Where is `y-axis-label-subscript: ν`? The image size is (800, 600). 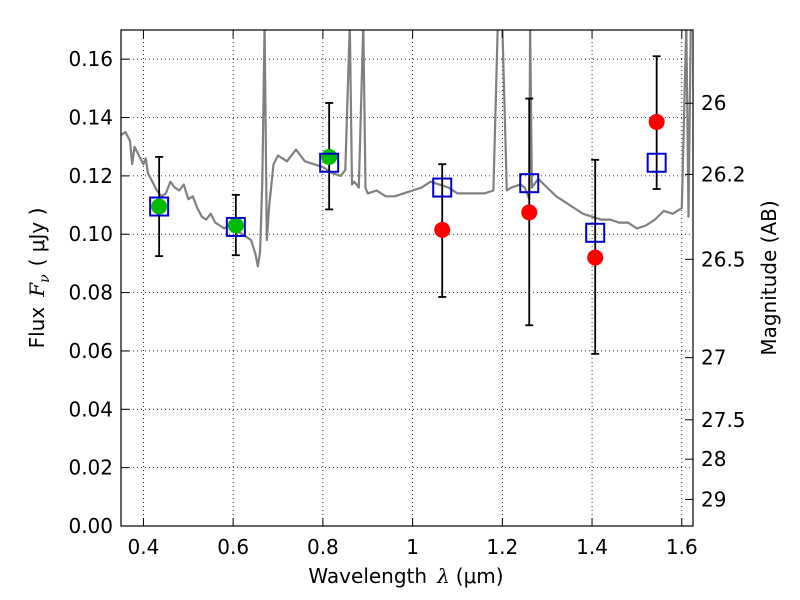 y-axis-label-subscript: ν is located at coordinates (45, 278).